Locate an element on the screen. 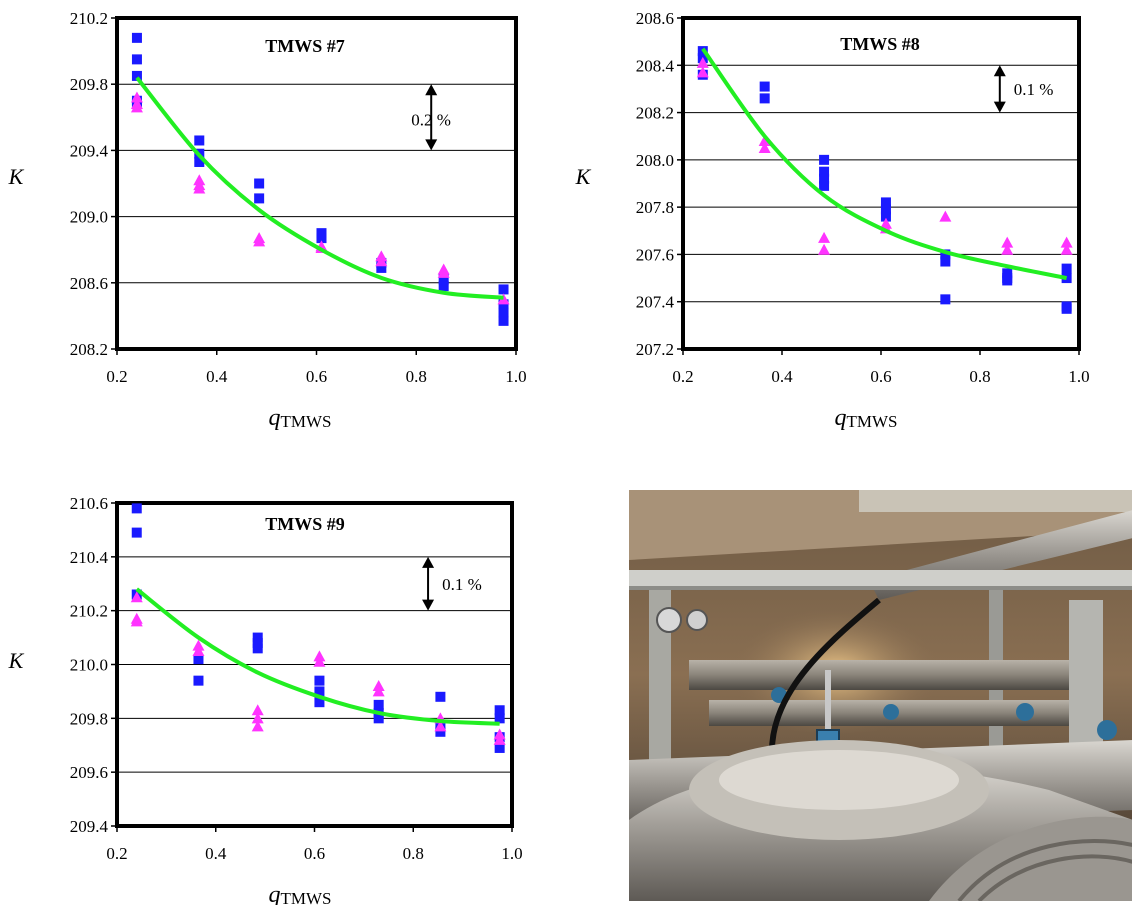 The width and height of the screenshot is (1132, 905). y-tick-label: 209.6 is located at coordinates (89, 772).